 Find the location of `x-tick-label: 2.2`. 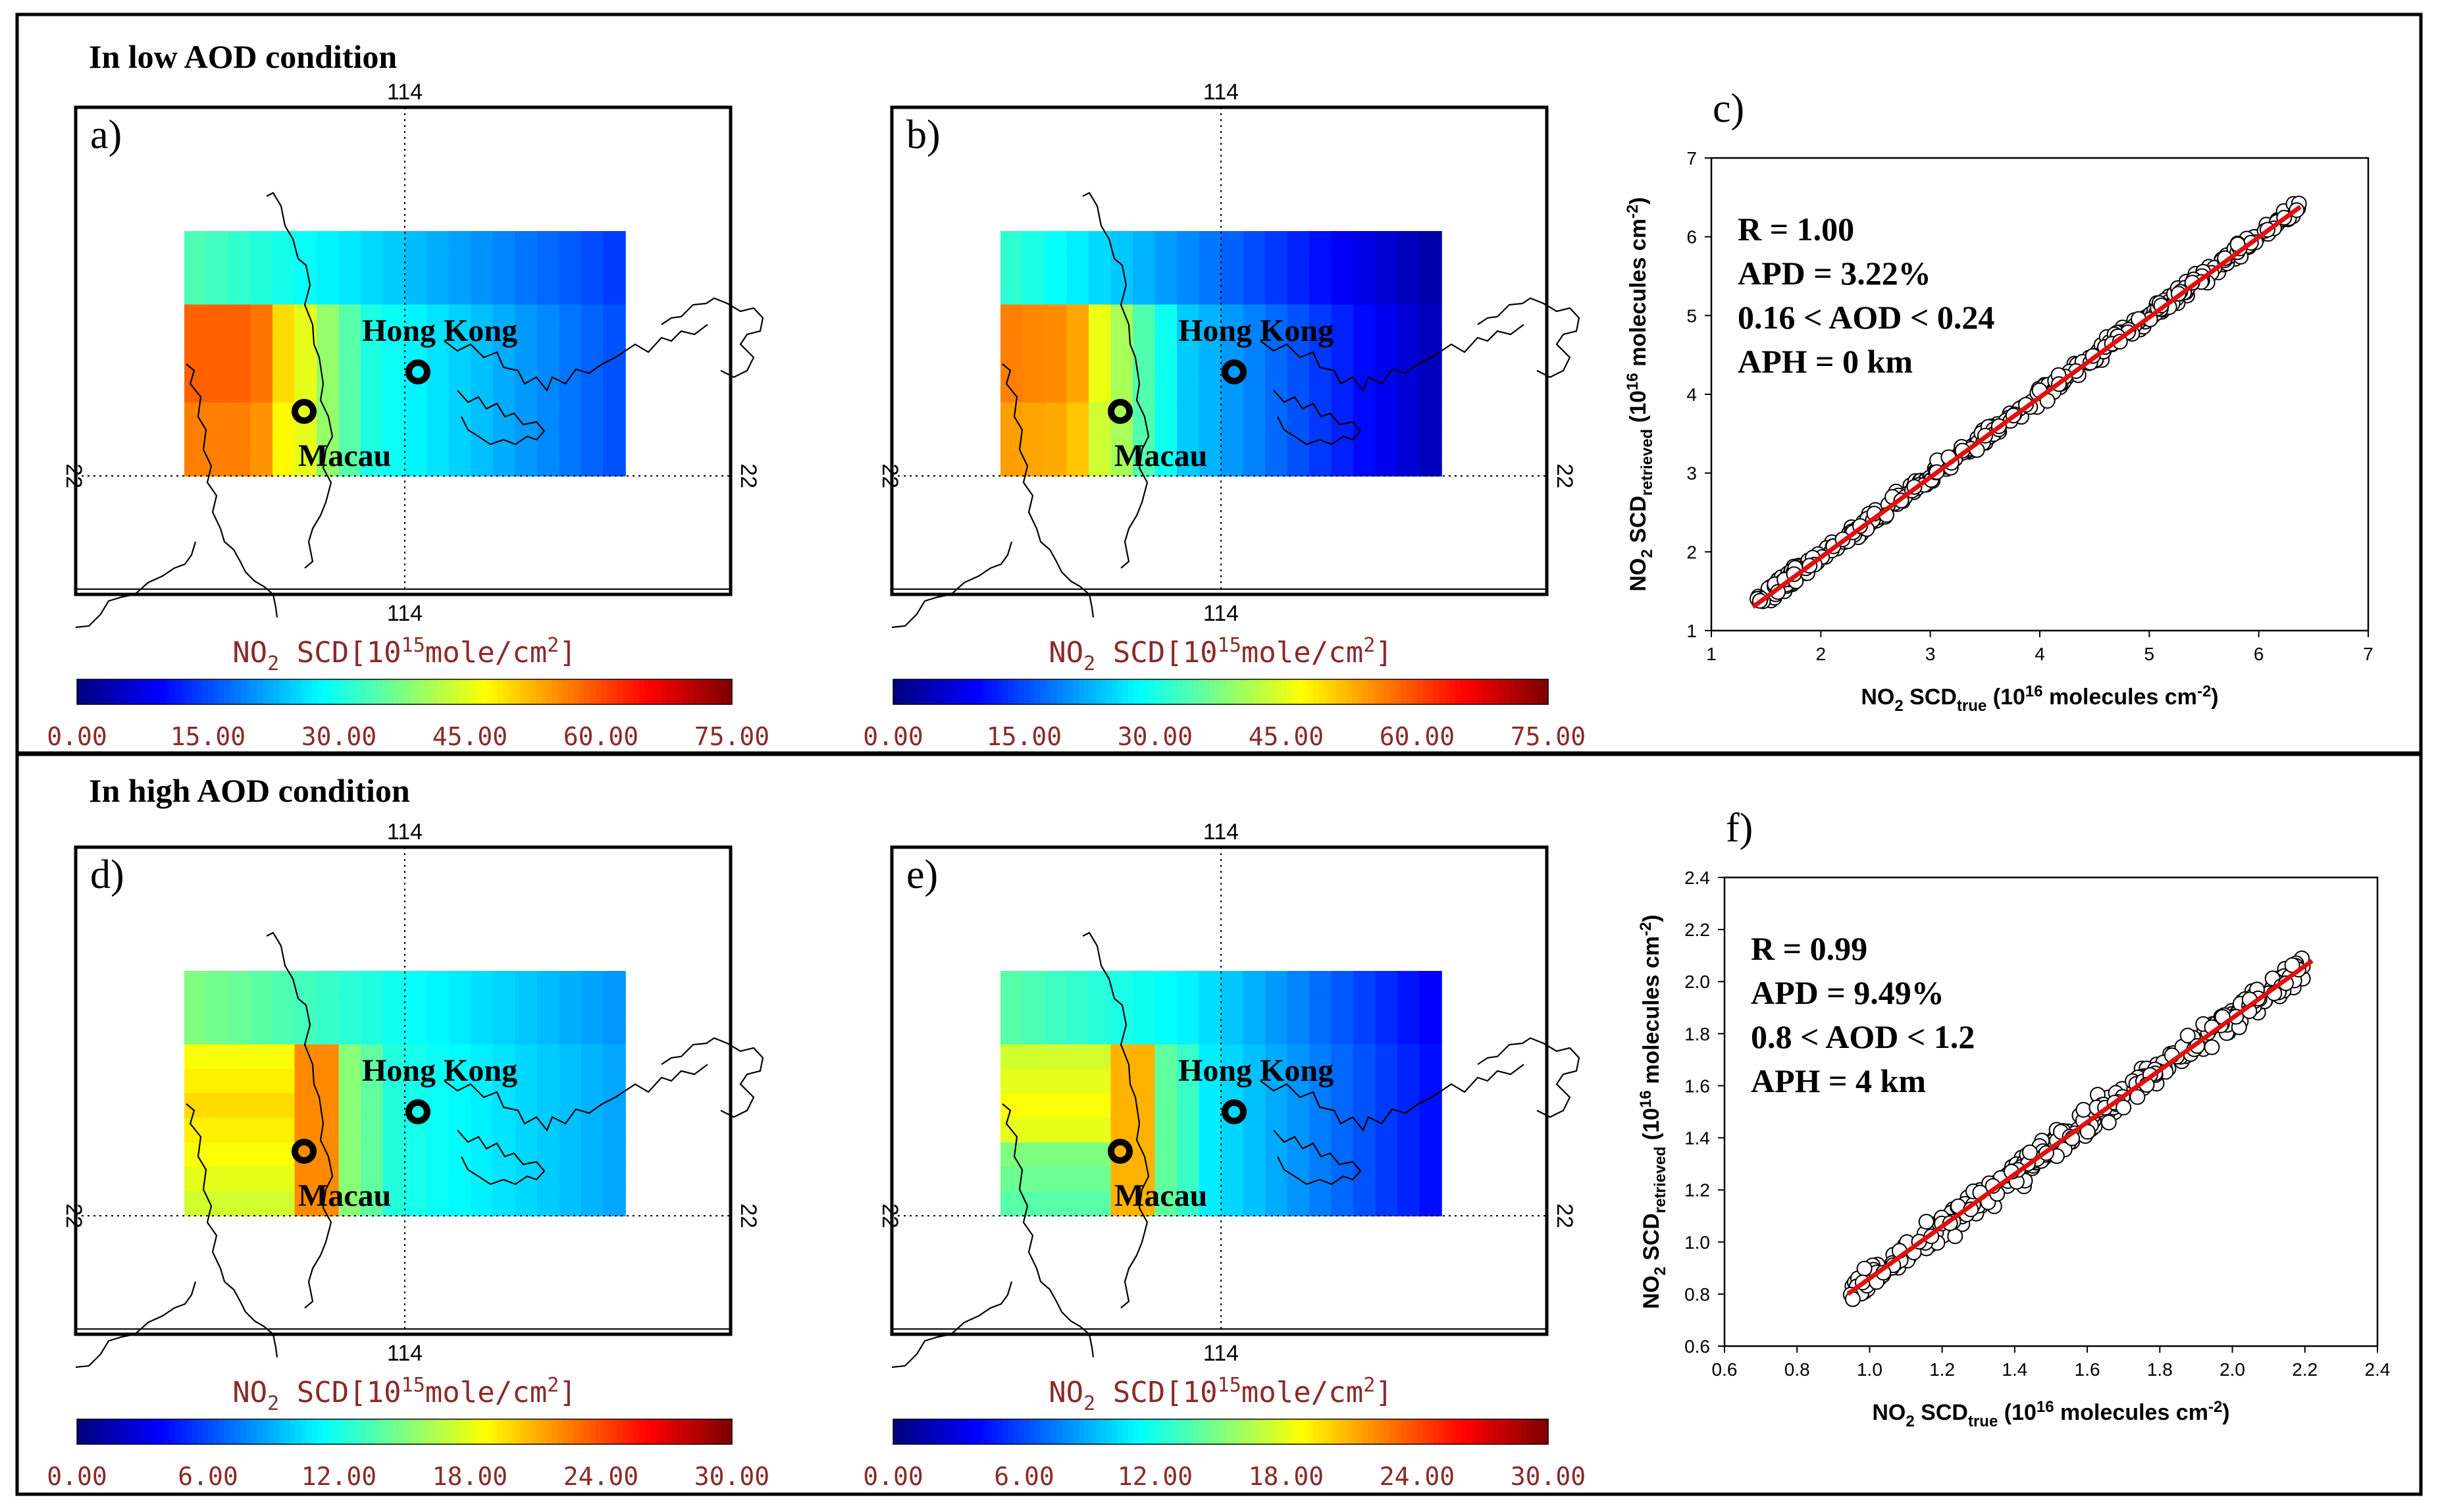

x-tick-label: 2.2 is located at coordinates (2305, 1370).